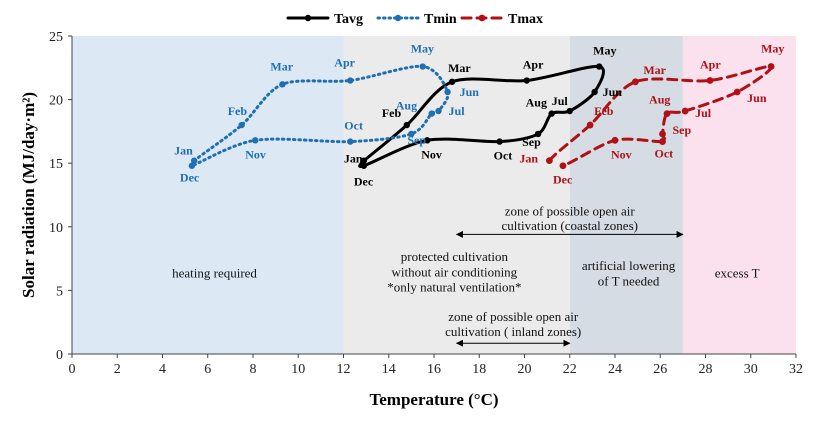 This screenshot has height=431, width=825. Describe the element at coordinates (710, 80) in the screenshot. I see `point-tmax-apr` at that location.